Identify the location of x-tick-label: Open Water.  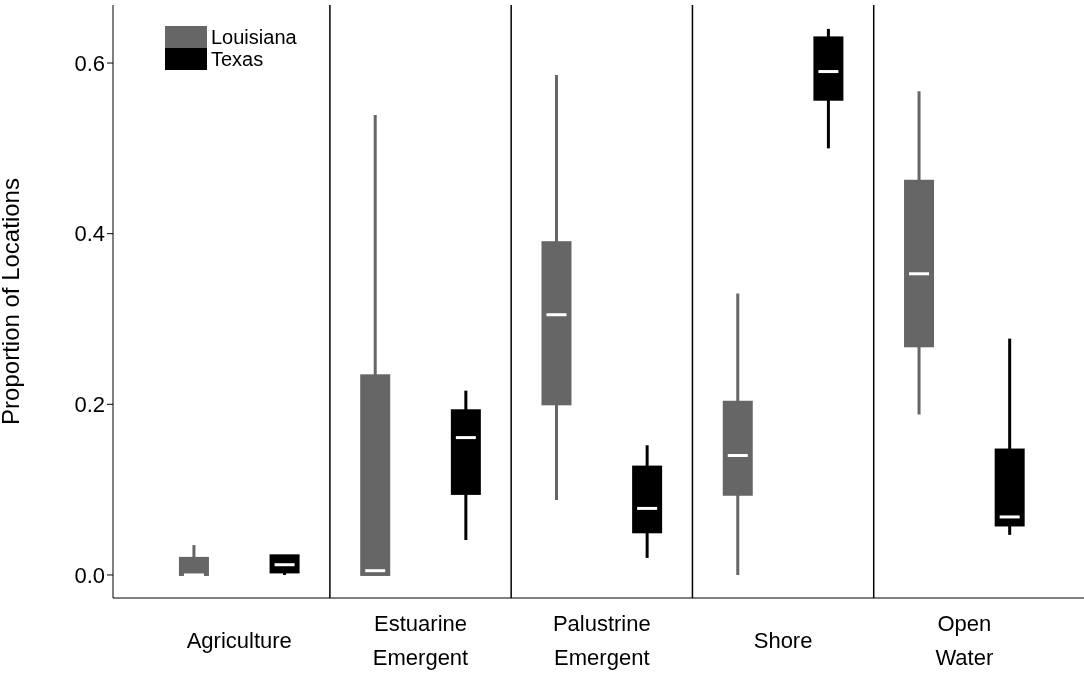
(964, 640).